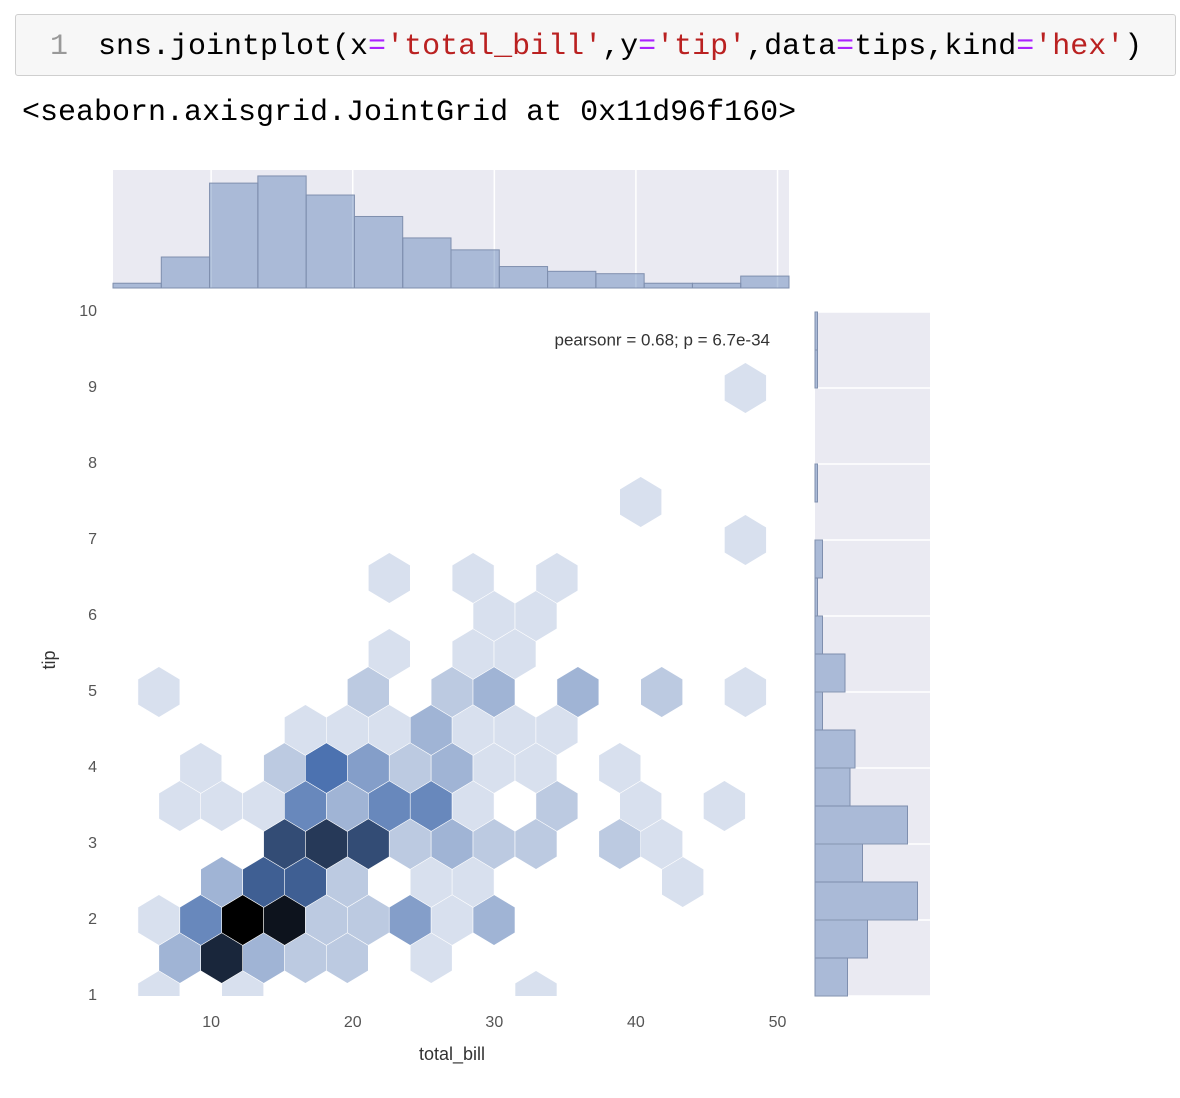 Image resolution: width=1180 pixels, height=1098 pixels. What do you see at coordinates (701, 47) in the screenshot?
I see `code-token: 'tip'` at bounding box center [701, 47].